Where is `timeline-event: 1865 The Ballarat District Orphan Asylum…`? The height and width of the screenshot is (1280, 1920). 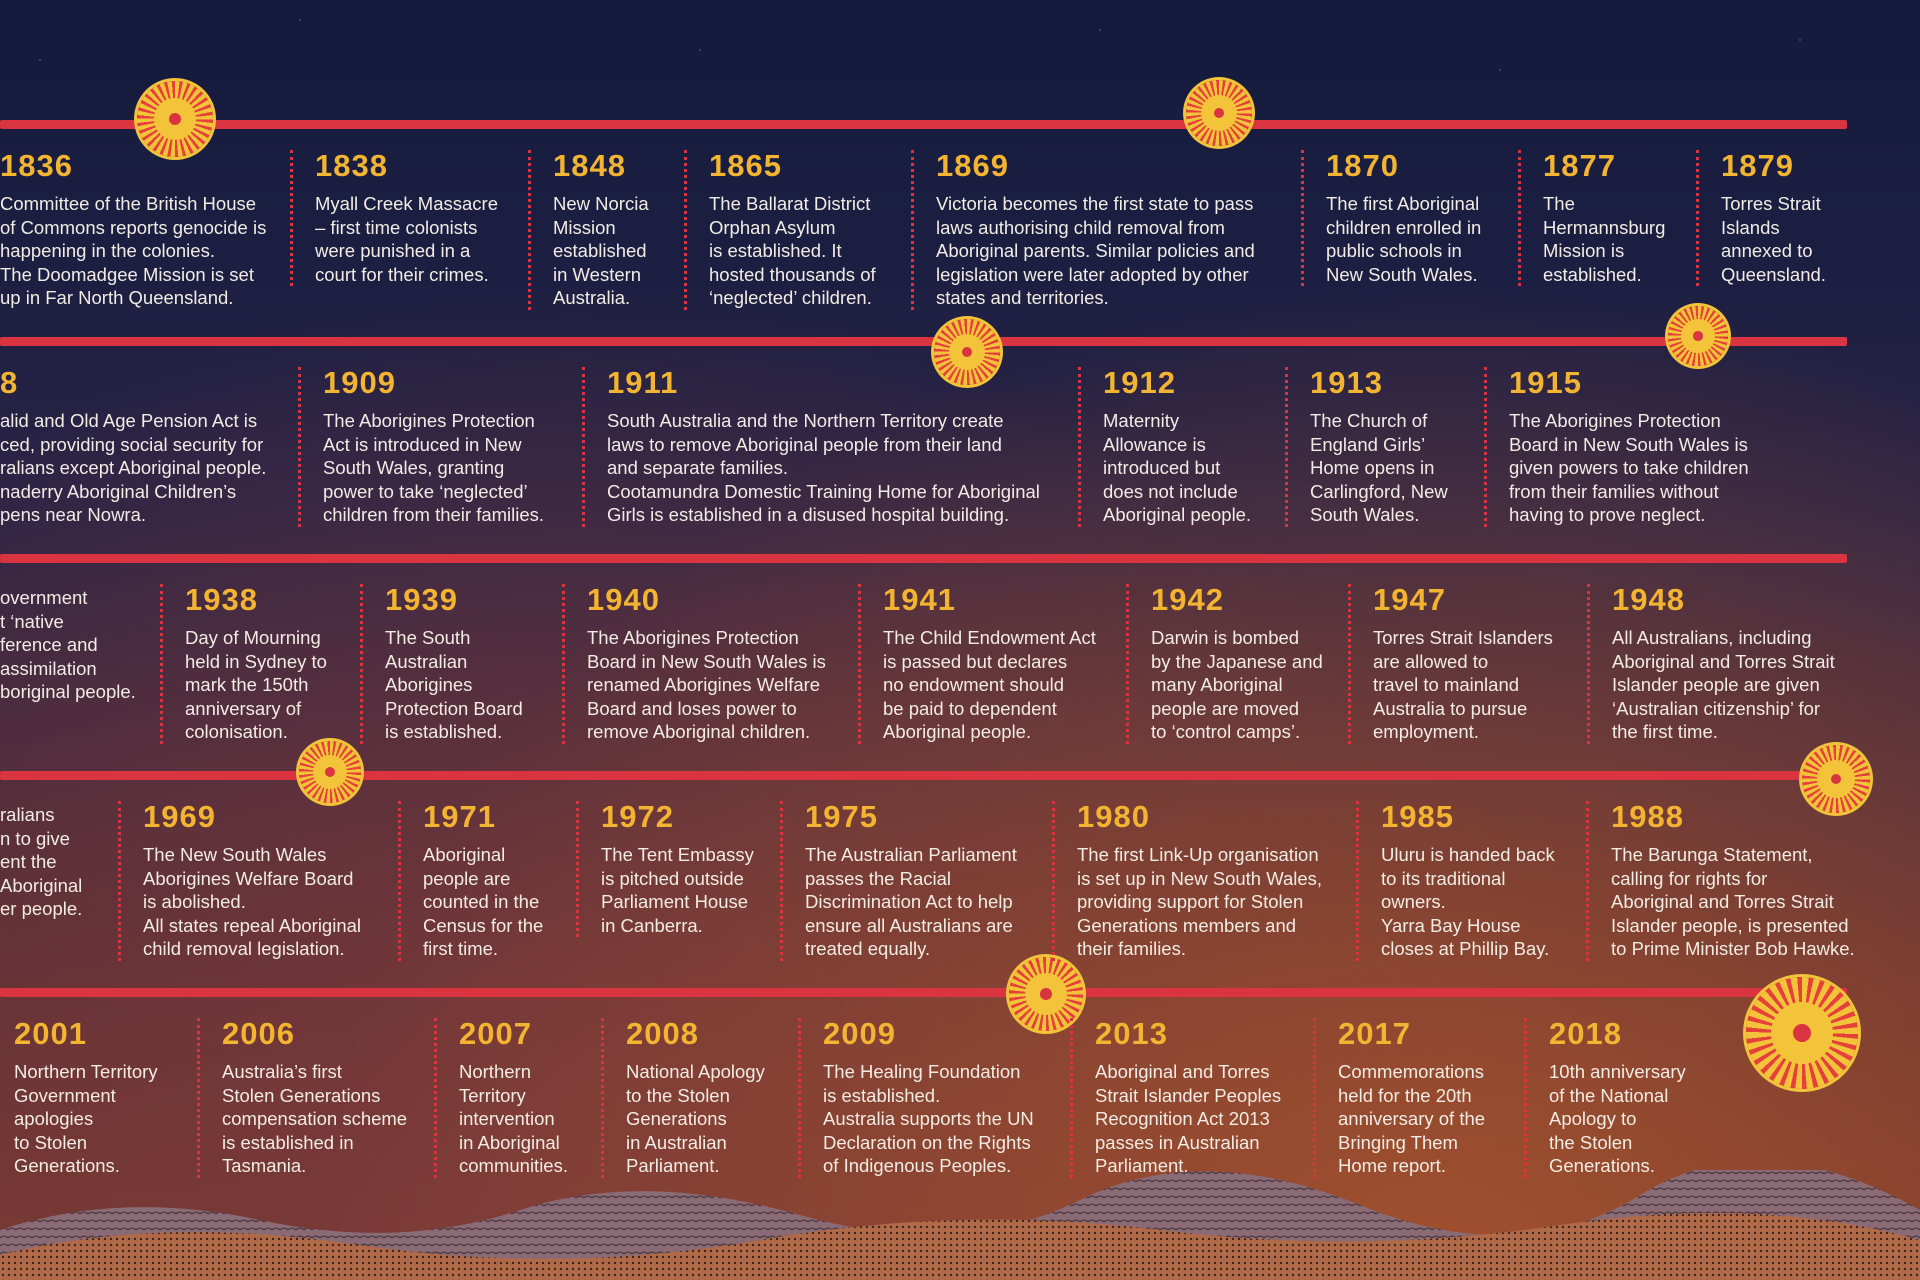 timeline-event: 1865 The Ballarat District Orphan Asylum… is located at coordinates (780, 229).